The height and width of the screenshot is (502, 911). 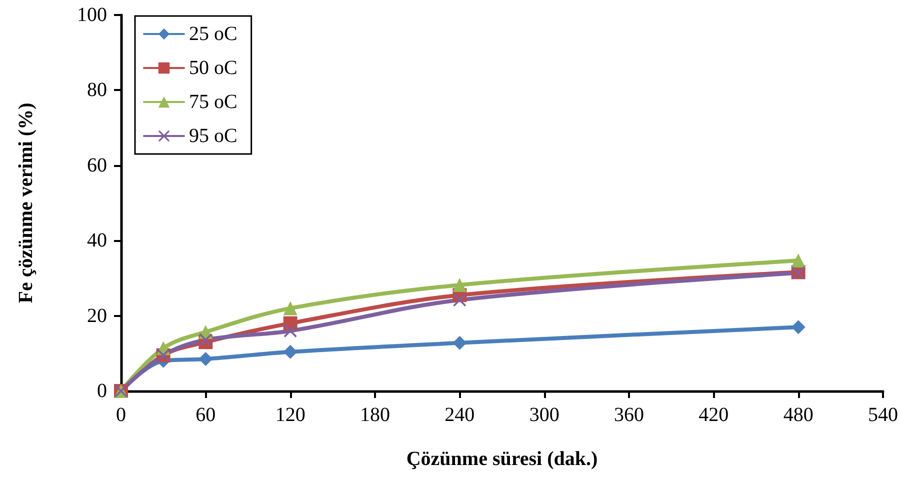 I want to click on y-tick-label: 20, so click(x=97, y=315).